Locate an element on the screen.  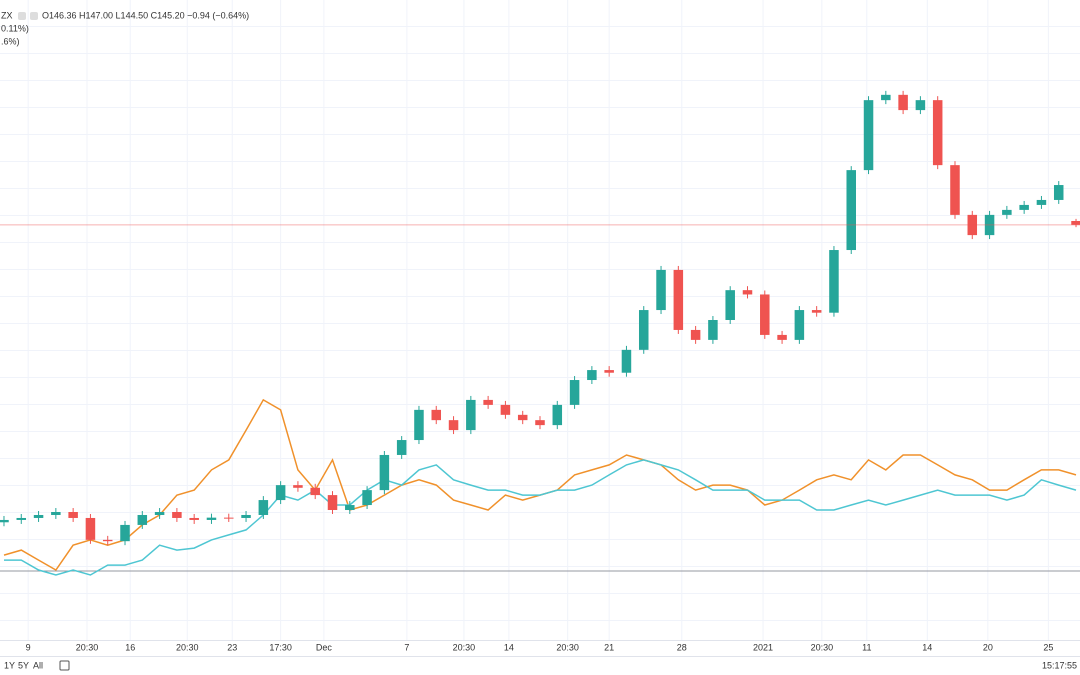
range-button: 5Y is located at coordinates (23, 665).